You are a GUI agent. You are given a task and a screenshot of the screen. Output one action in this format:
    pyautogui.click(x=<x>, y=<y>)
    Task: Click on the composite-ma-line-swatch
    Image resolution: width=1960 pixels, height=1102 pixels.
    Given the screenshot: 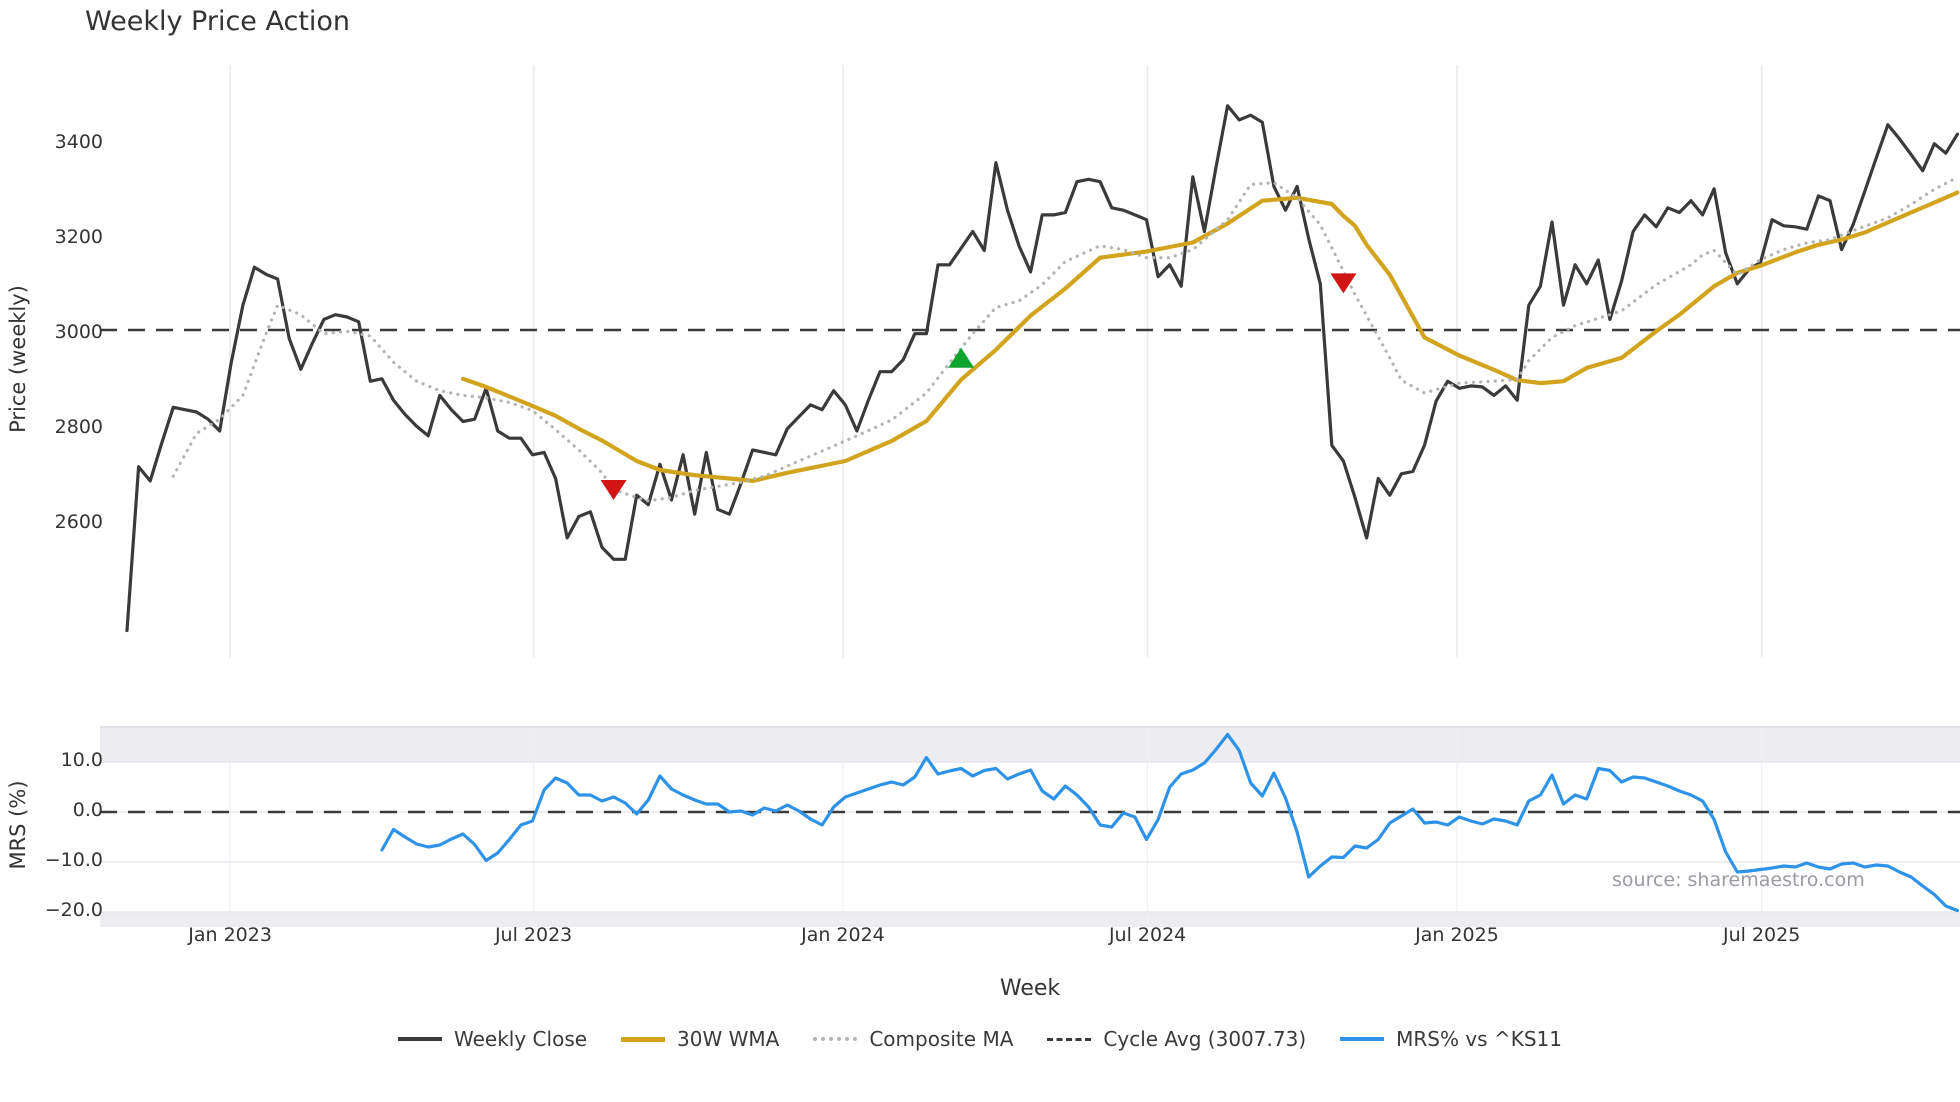 What is the action you would take?
    pyautogui.click(x=835, y=1039)
    